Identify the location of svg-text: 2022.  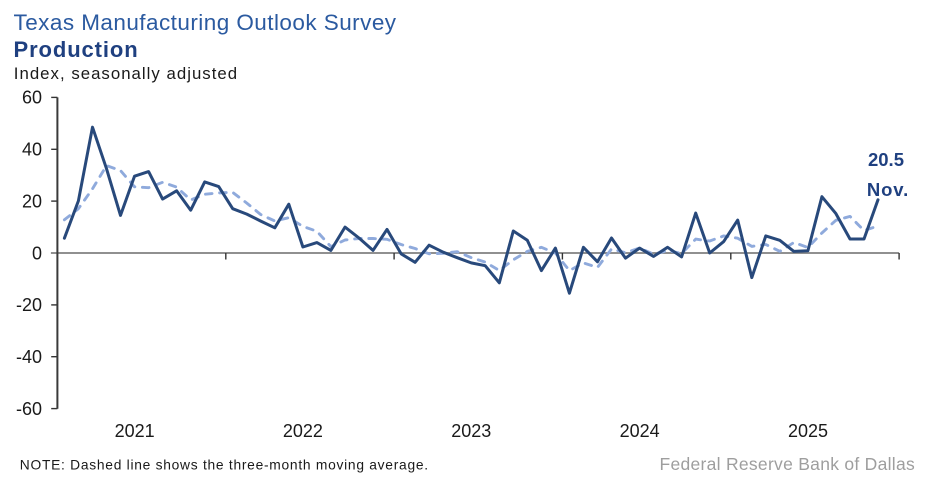
(303, 431).